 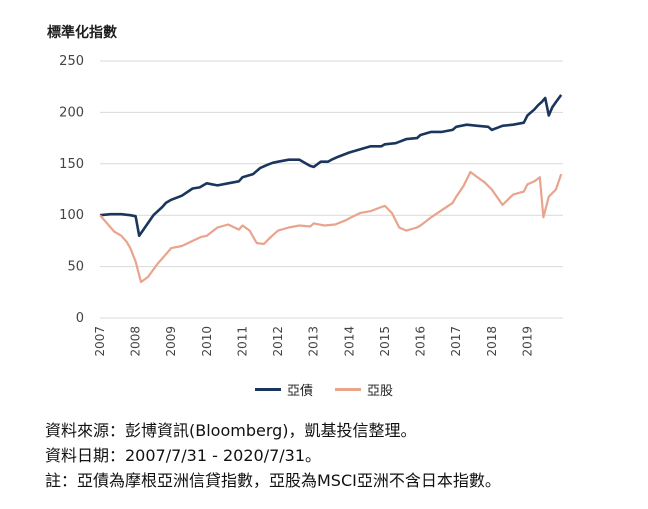 I want to click on y-tick-label: 250, so click(x=71, y=61).